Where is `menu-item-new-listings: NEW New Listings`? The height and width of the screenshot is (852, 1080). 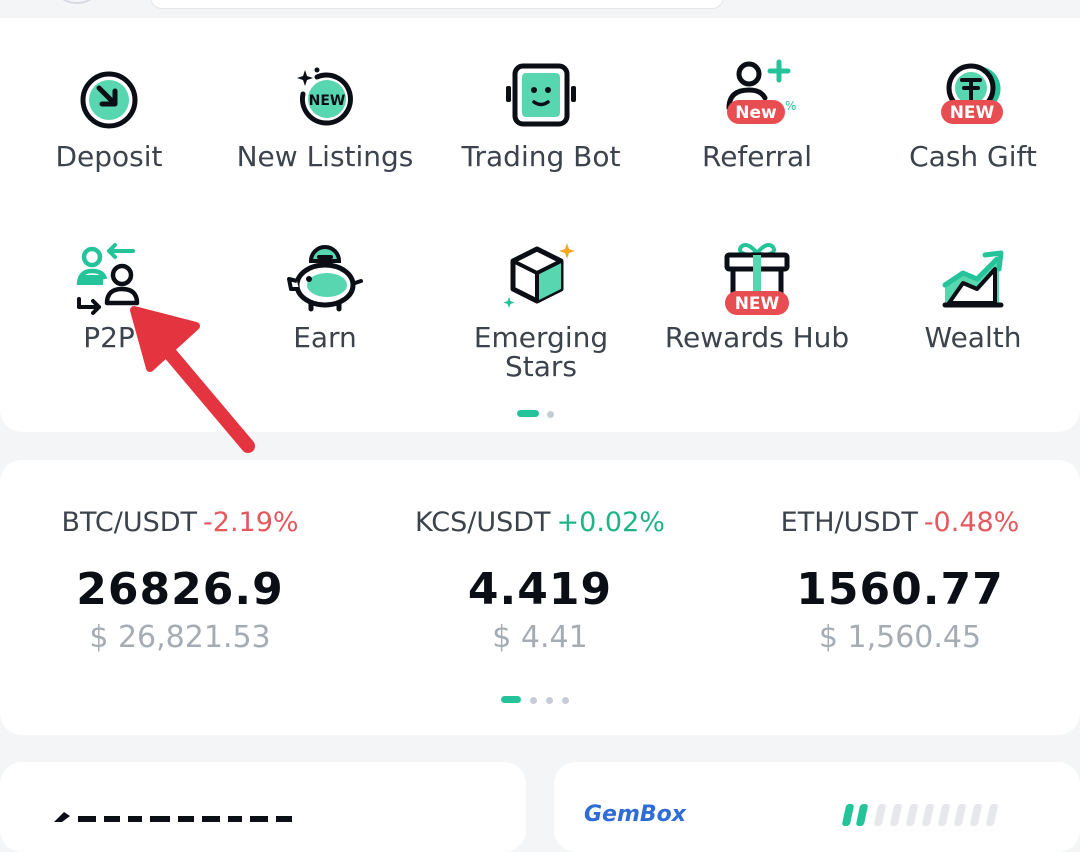
menu-item-new-listings: NEW New Listings is located at coordinates (325, 115).